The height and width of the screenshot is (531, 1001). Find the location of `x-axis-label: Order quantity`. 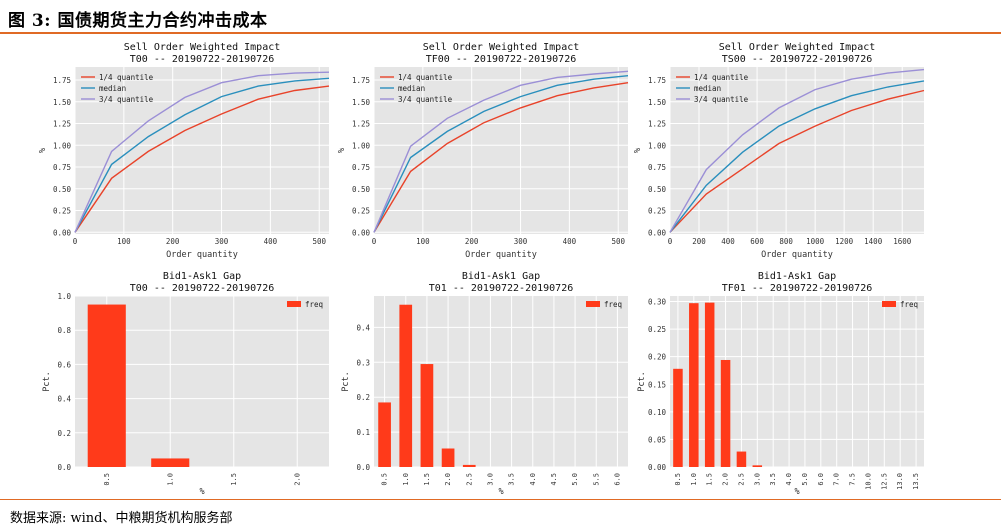

x-axis-label: Order quantity is located at coordinates (202, 255).